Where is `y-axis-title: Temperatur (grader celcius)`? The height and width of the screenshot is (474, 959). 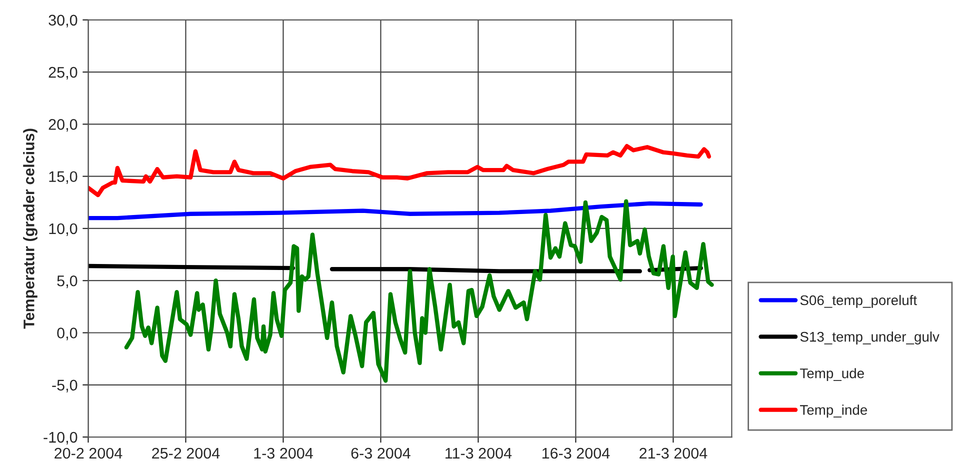 y-axis-title: Temperatur (grader celcius) is located at coordinates (30, 228).